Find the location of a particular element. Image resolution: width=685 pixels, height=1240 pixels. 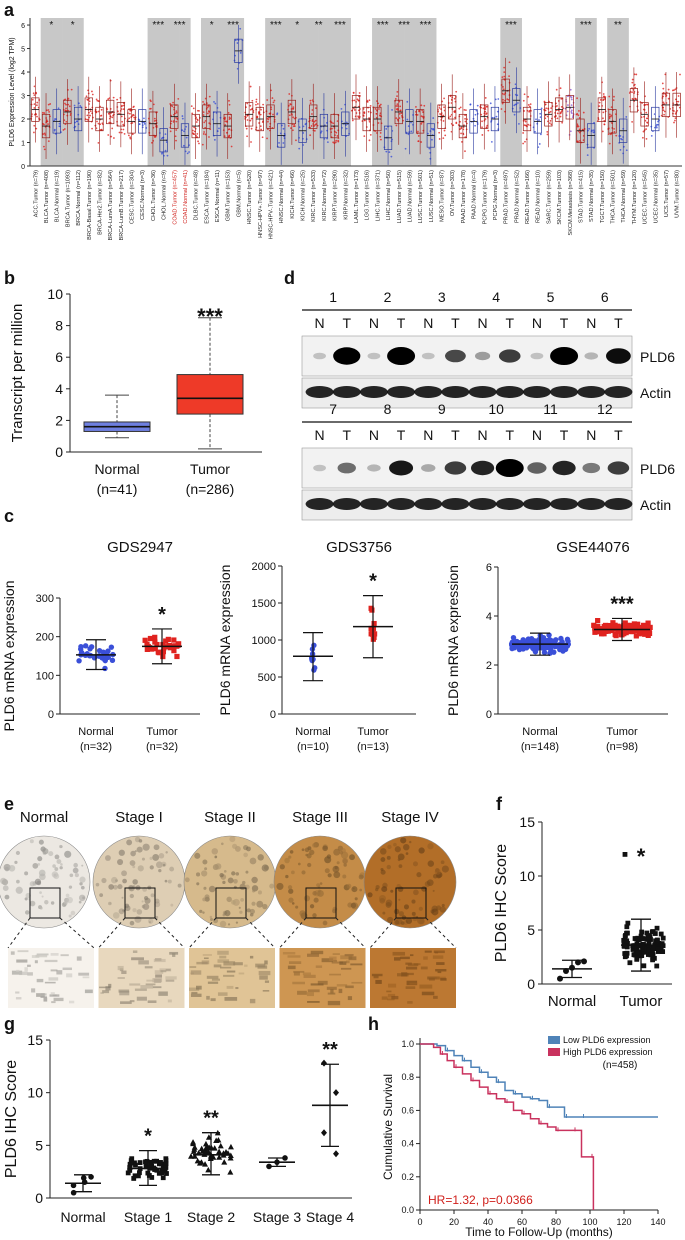

category-label: TGCT.Tumor (n=150) is located at coordinates (603, 196).